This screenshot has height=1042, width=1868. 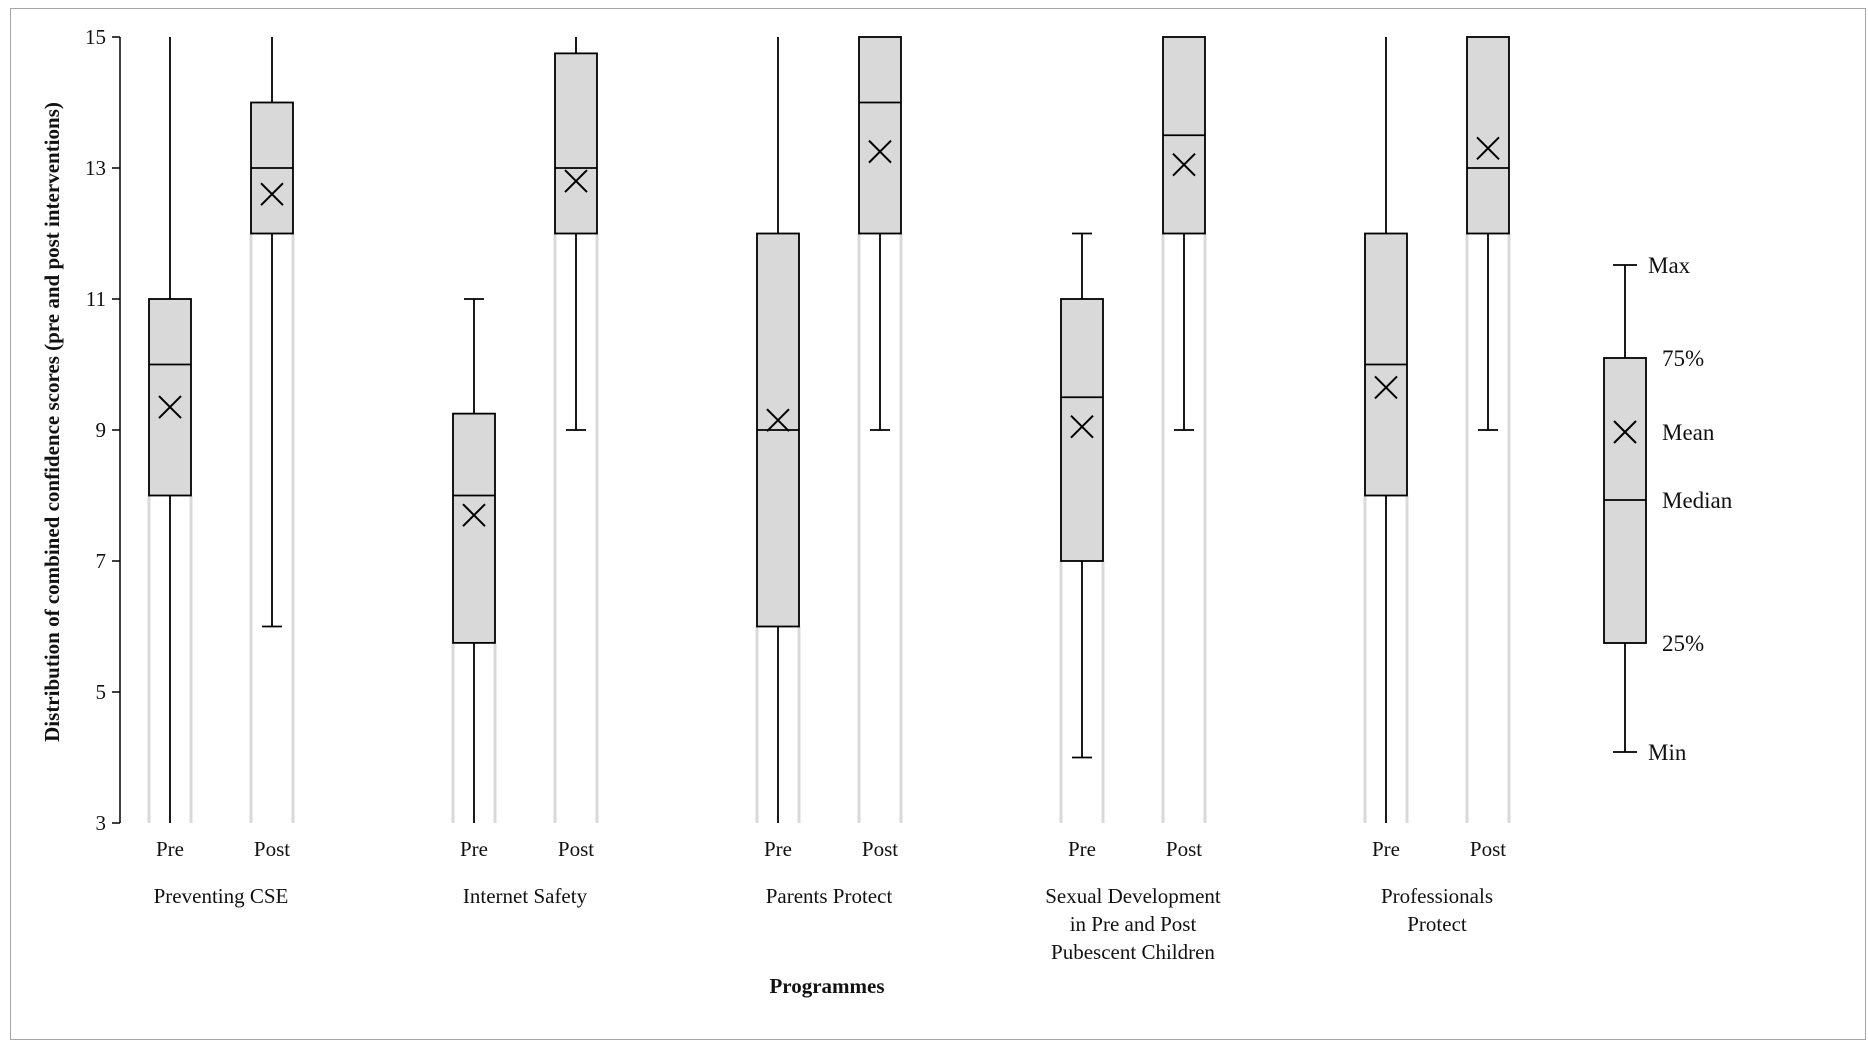 I want to click on y-tick-label: 9, so click(x=101, y=430).